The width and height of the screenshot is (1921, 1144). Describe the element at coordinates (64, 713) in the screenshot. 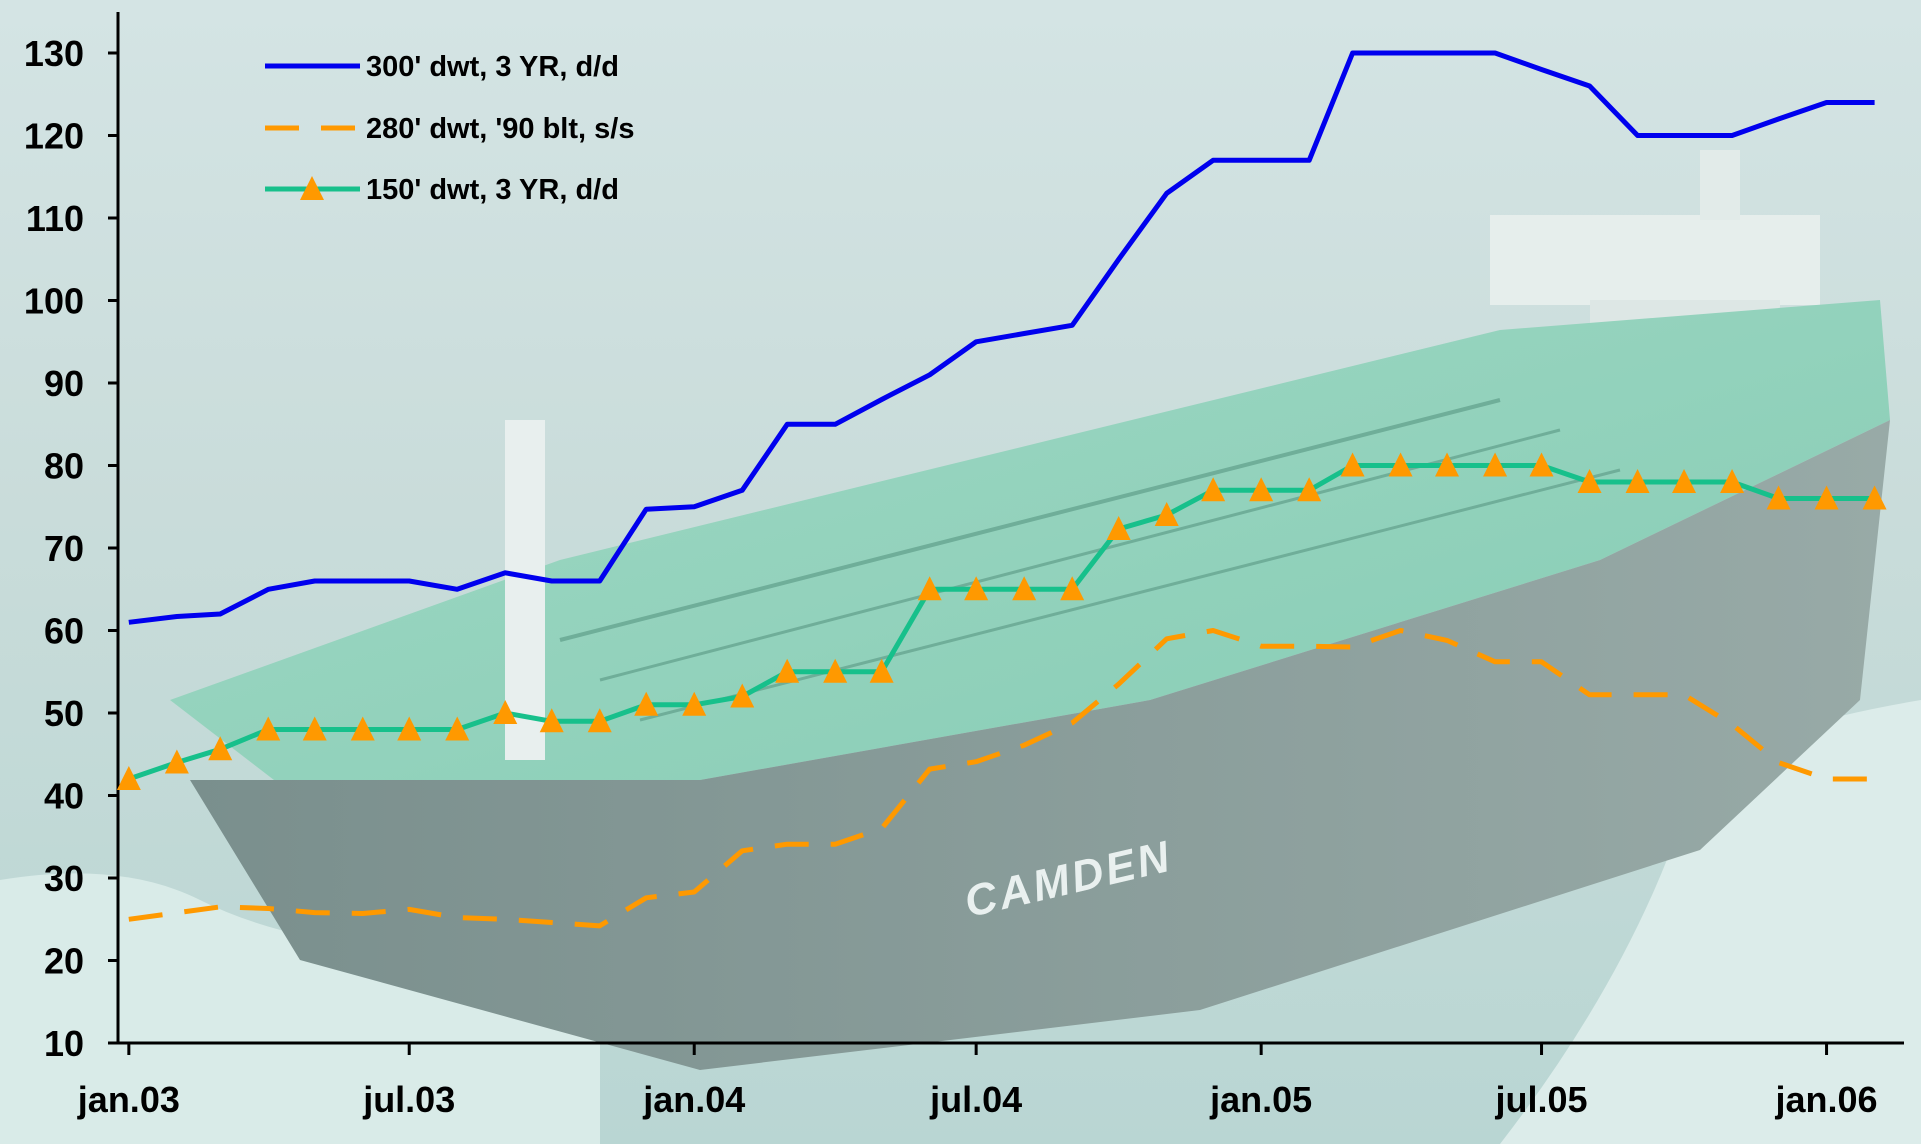

I see `y-tick-label: 50` at that location.